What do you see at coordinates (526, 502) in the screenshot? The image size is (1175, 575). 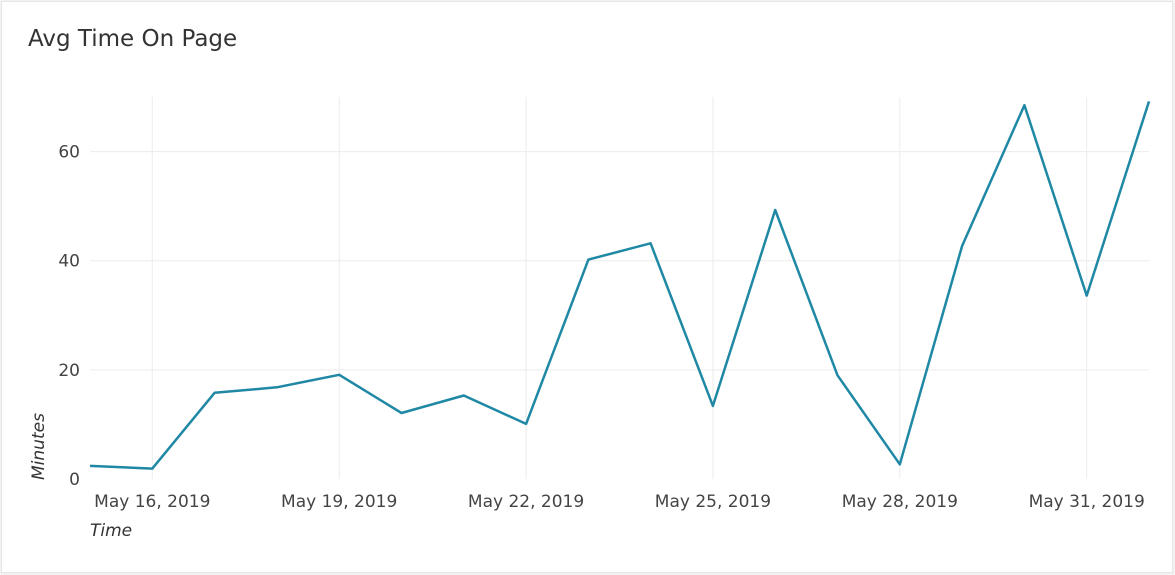 I see `x-tick-label: May 22, 2019` at bounding box center [526, 502].